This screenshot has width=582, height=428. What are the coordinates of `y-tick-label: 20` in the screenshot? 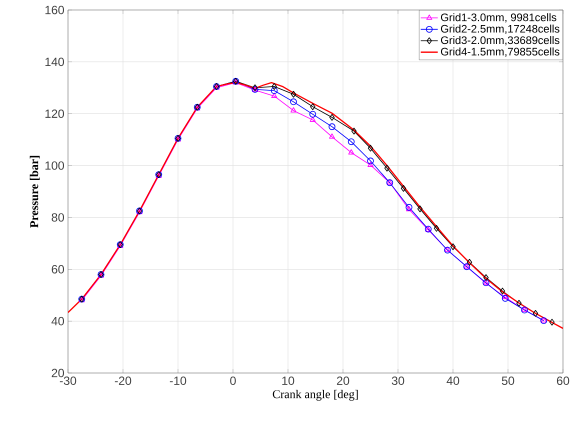 It's located at (58, 373).